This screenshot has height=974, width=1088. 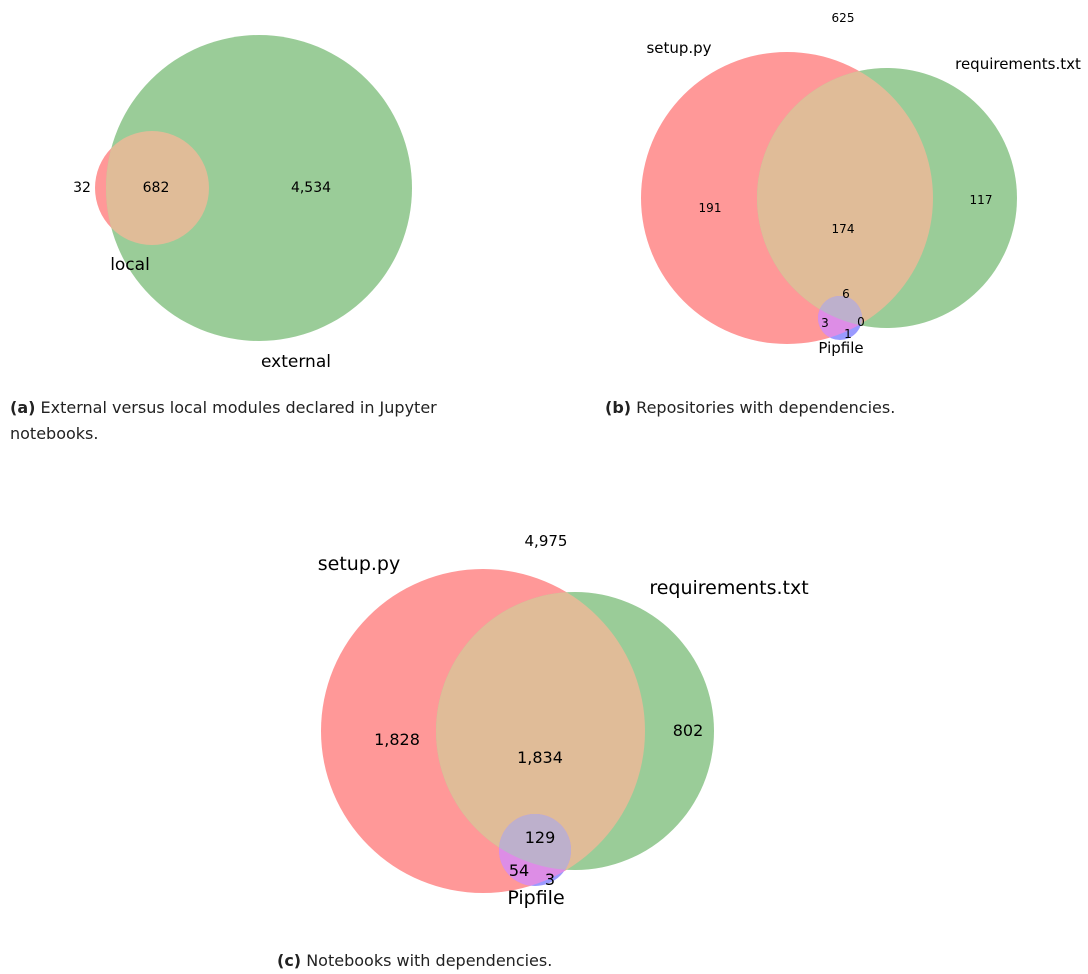 I want to click on caption-c: (c) Notebooks with dependencies., so click(x=537, y=961).